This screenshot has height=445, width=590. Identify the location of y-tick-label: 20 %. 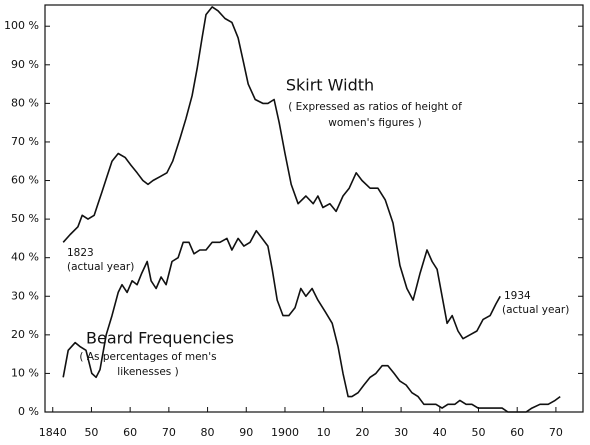
(25, 334).